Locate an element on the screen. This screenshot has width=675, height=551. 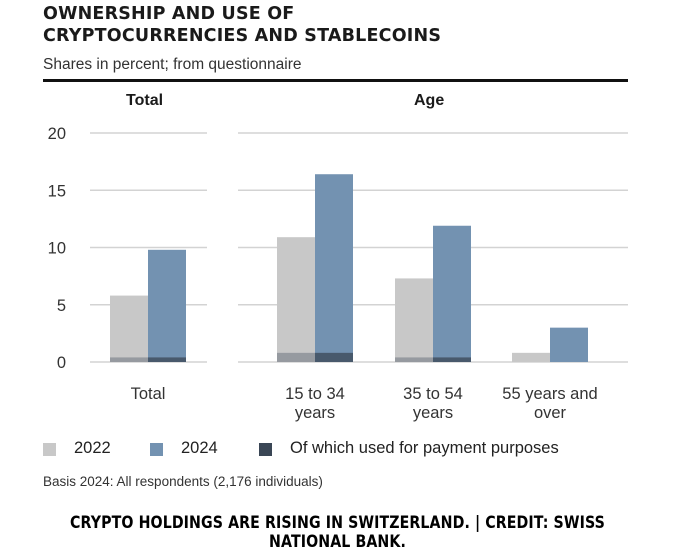
y-tick-label: 10 is located at coordinates (57, 249).